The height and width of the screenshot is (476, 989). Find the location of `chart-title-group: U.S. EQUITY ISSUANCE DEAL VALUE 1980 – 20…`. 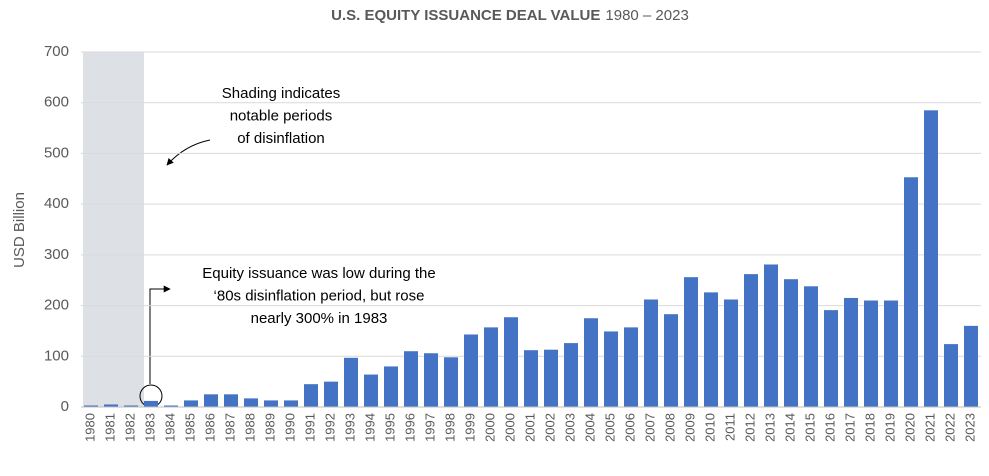

chart-title-group: U.S. EQUITY ISSUANCE DEAL VALUE 1980 – 20… is located at coordinates (510, 15).